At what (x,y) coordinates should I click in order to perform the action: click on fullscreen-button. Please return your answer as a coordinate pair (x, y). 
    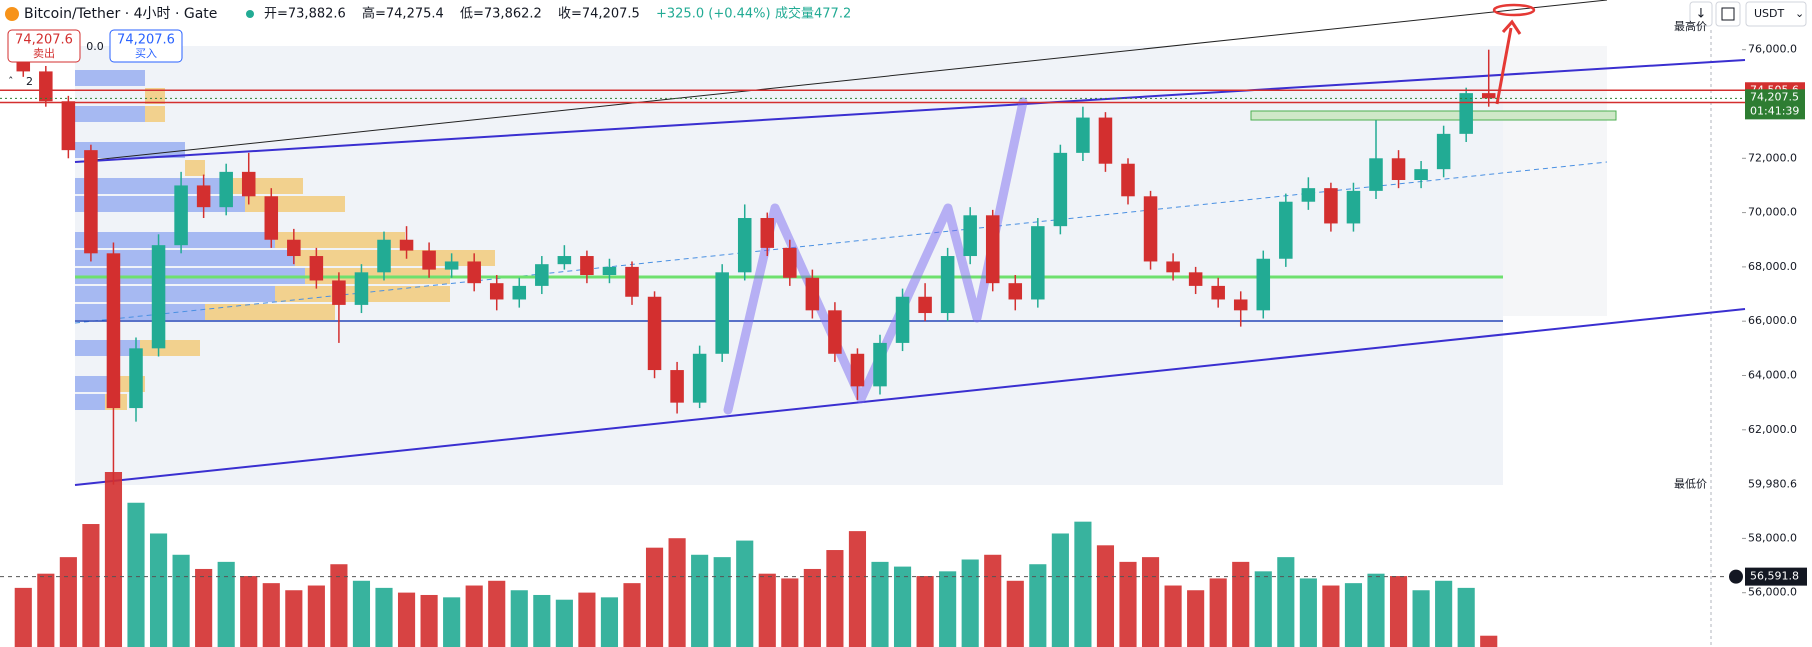
    Looking at the image, I should click on (1728, 14).